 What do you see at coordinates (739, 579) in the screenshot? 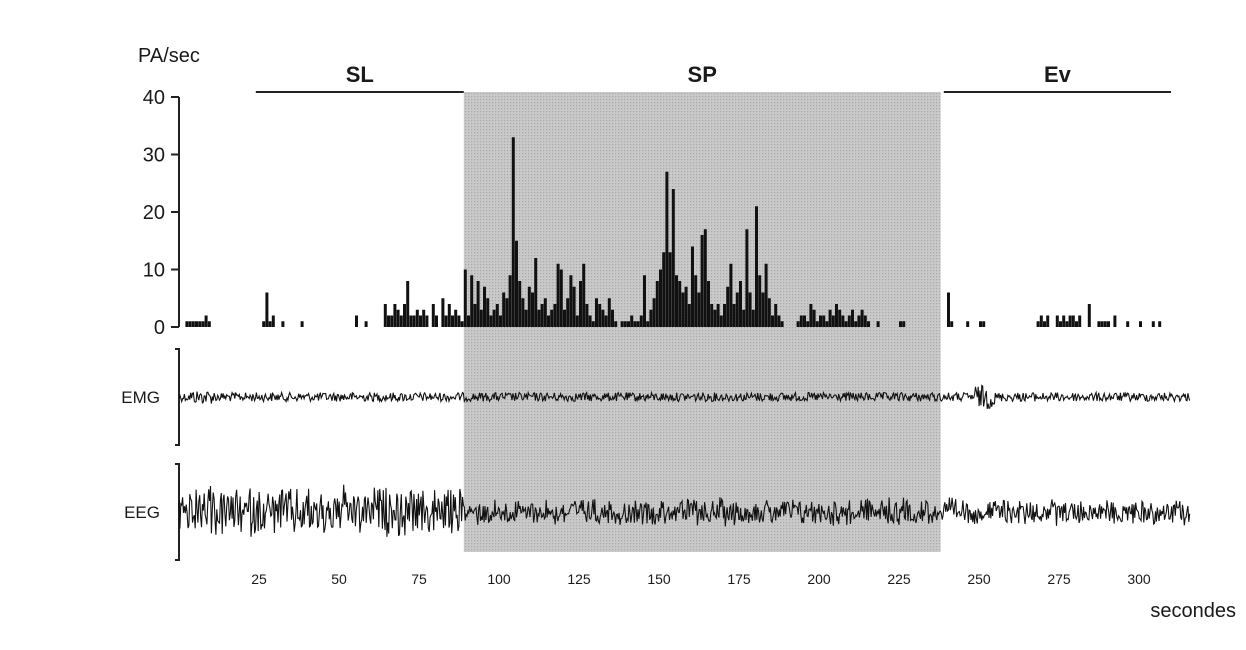
I see `x-tick-label: 175` at bounding box center [739, 579].